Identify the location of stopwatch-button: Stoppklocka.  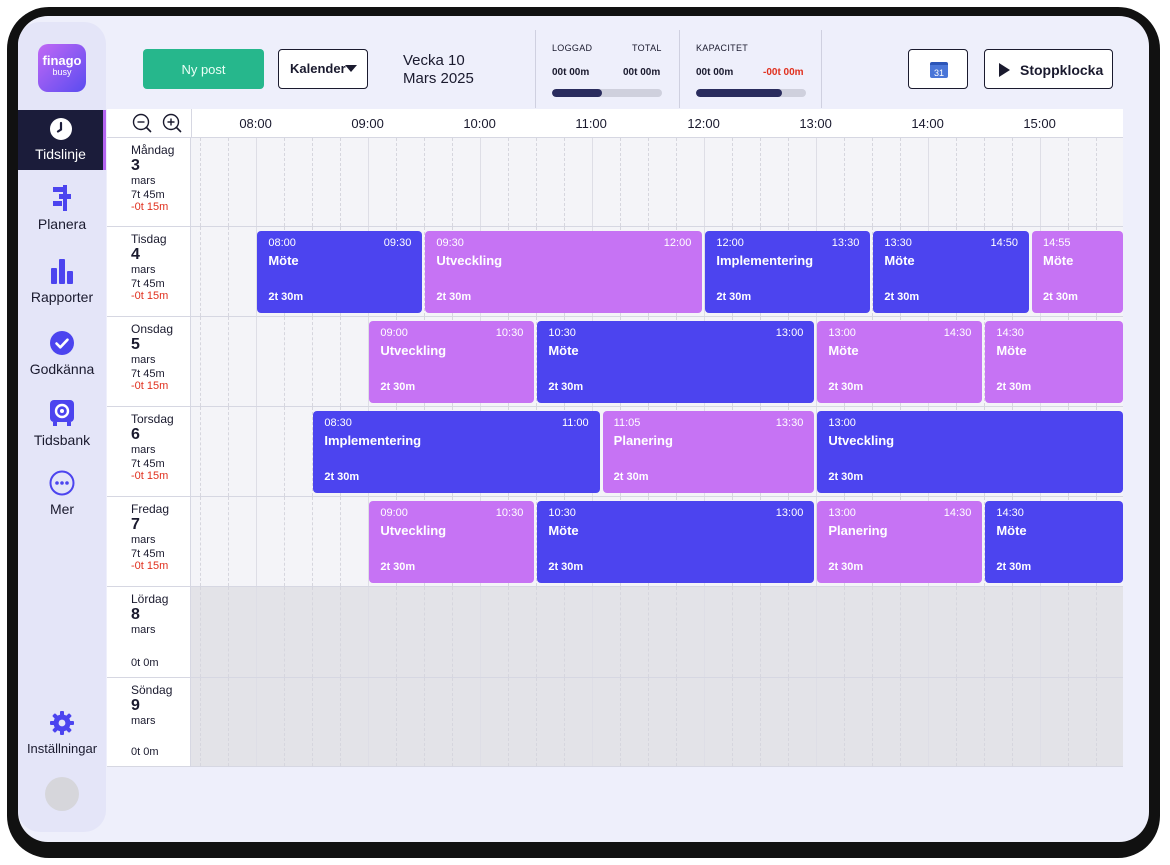
(1048, 69).